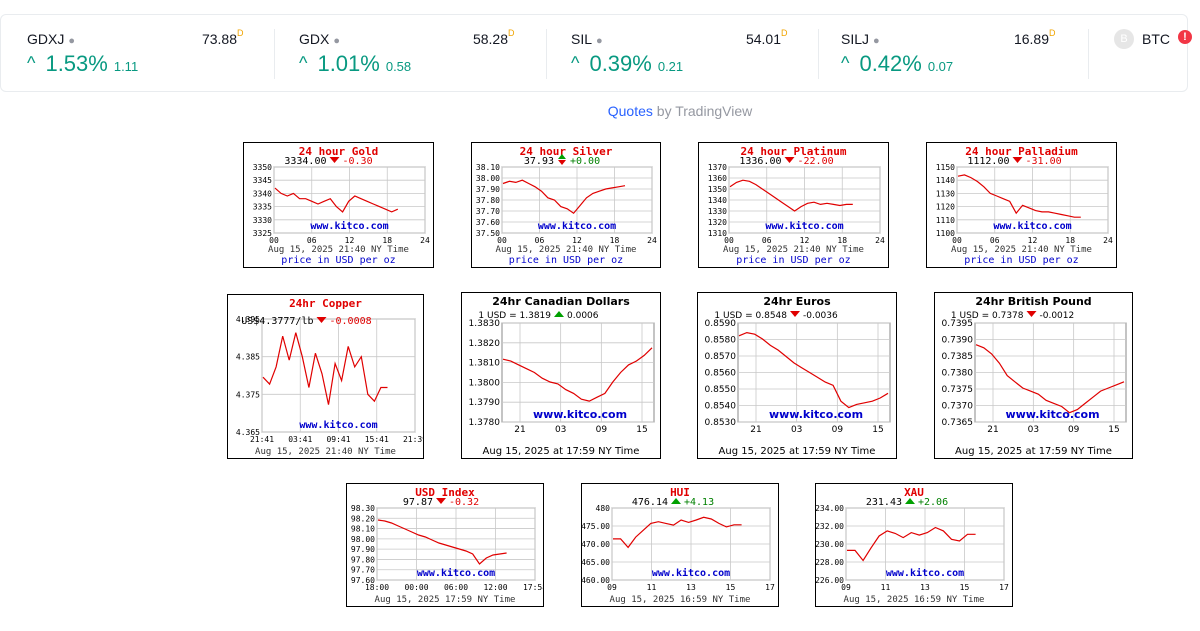 The height and width of the screenshot is (631, 1200). What do you see at coordinates (988, 161) in the screenshot?
I see `chart-price: 1112.00` at bounding box center [988, 161].